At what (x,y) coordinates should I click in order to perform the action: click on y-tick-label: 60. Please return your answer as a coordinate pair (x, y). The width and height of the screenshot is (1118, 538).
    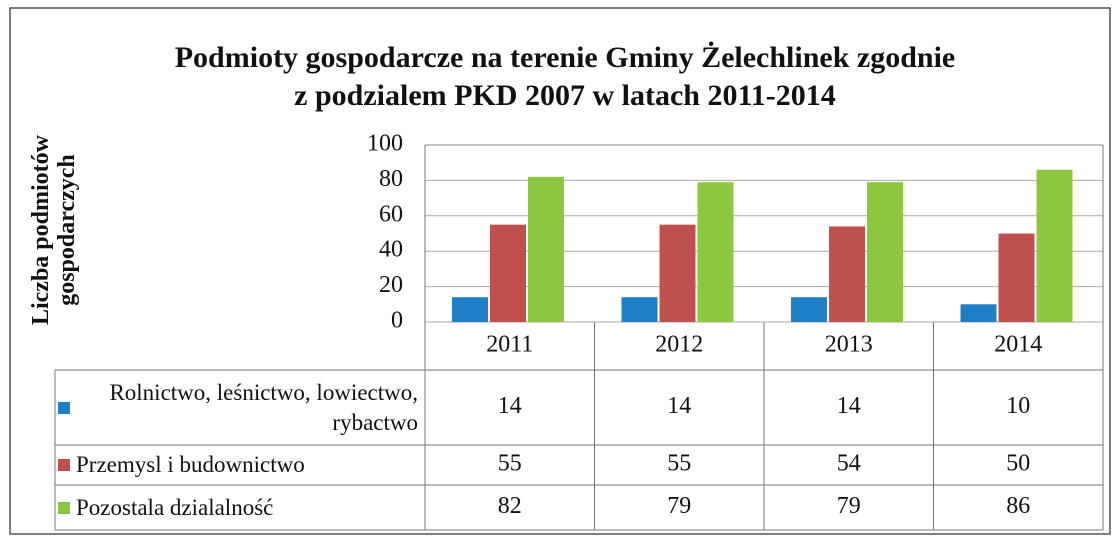
    Looking at the image, I should click on (391, 214).